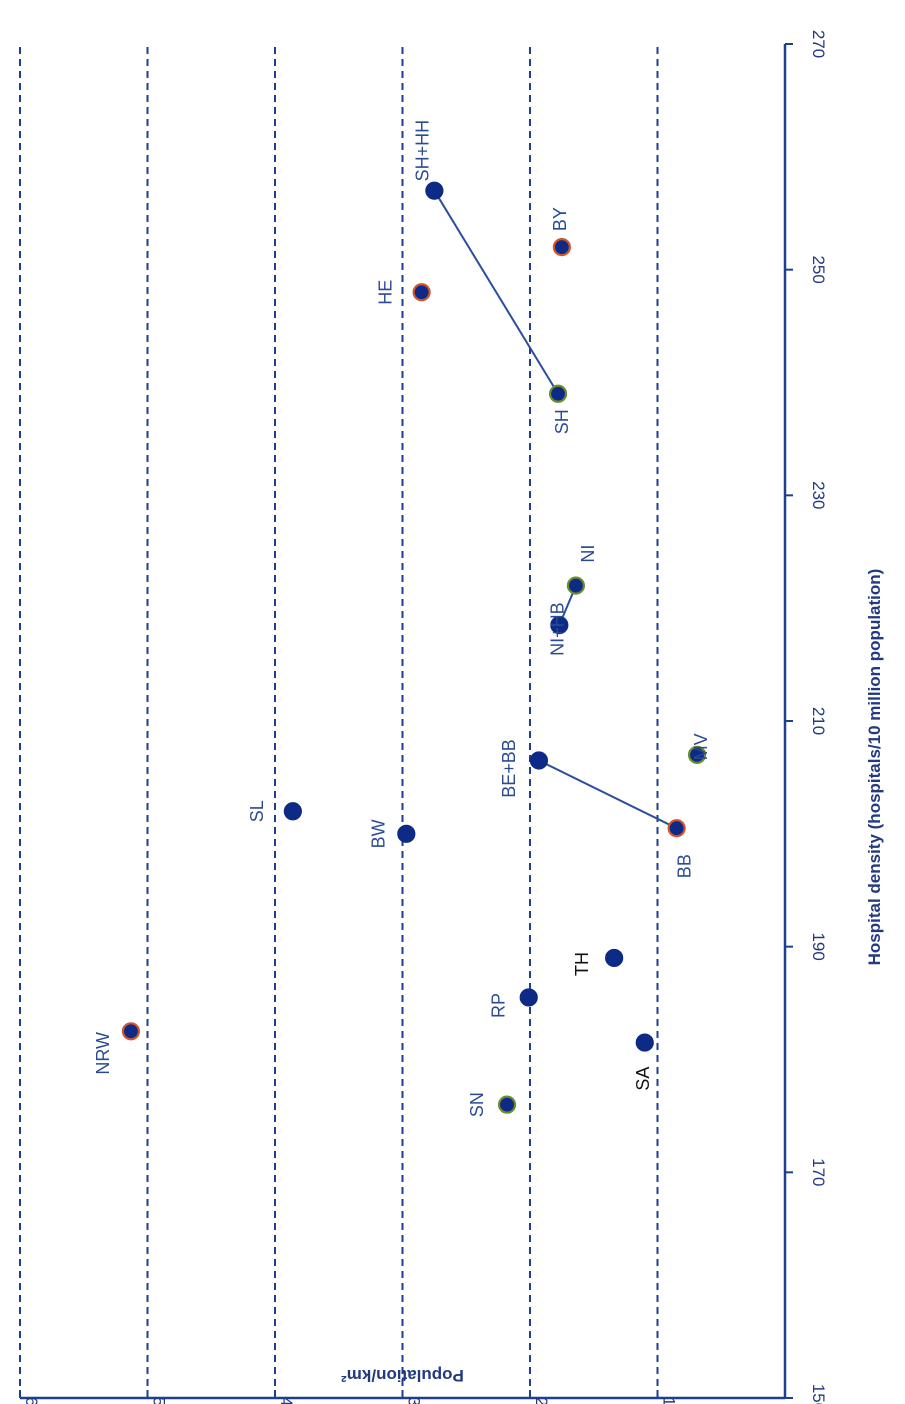  Describe the element at coordinates (402, 1375) in the screenshot. I see `y-axis-title: Population/km²` at that location.